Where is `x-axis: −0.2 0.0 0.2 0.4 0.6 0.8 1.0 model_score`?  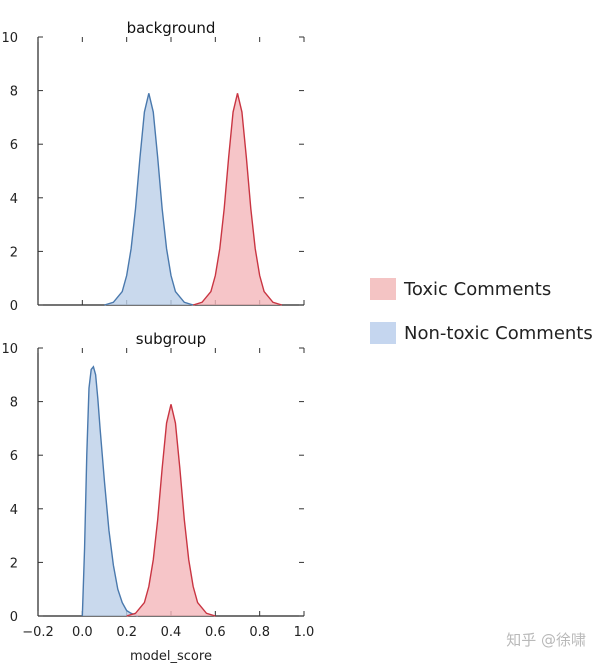 x-axis: −0.2 0.0 0.2 0.4 0.6 0.8 1.0 model_score is located at coordinates (168, 644).